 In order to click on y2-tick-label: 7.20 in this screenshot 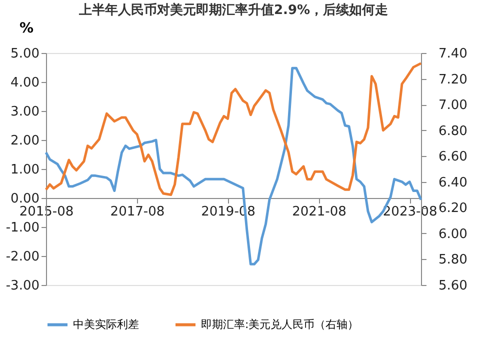, I will do `click(453, 80)`.